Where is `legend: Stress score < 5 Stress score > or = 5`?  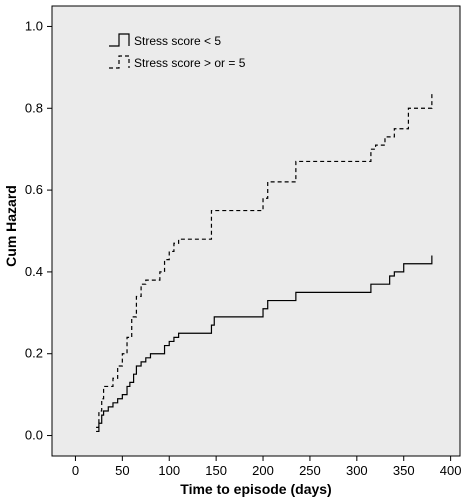 legend: Stress score < 5 Stress score > or = 5 is located at coordinates (177, 51).